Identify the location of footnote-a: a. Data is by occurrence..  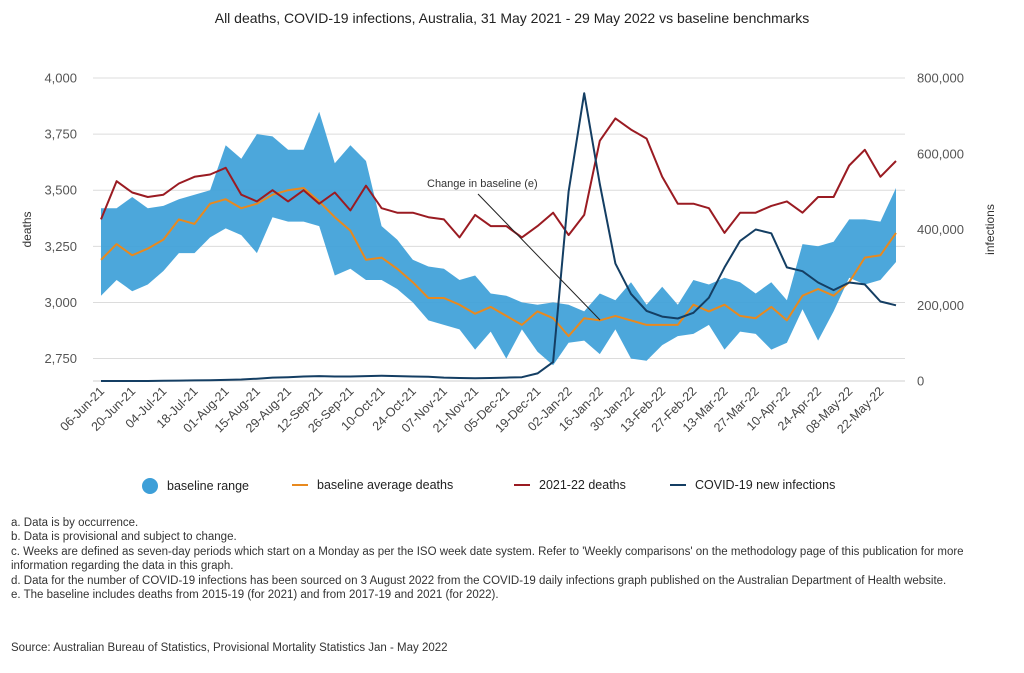
(75, 523).